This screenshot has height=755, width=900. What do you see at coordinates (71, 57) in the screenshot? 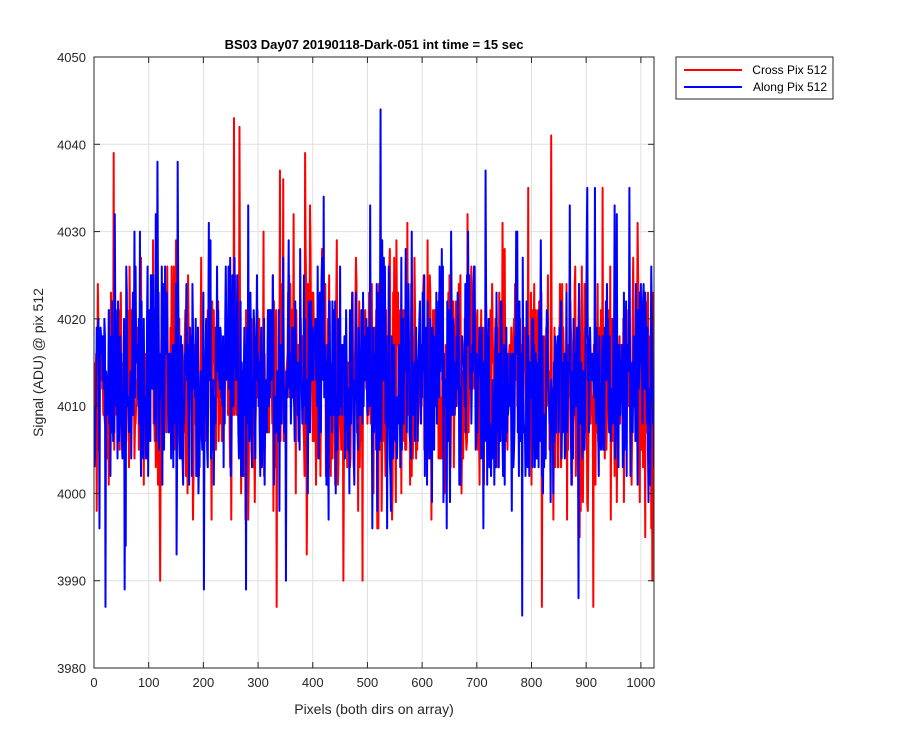
I see `y-tick-label: 4050` at bounding box center [71, 57].